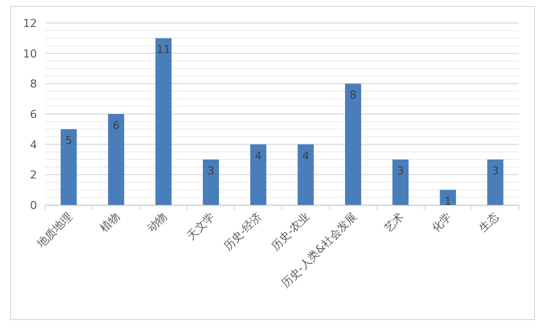 The height and width of the screenshot is (328, 550). I want to click on x-tick-label: 植物, so click(109, 222).